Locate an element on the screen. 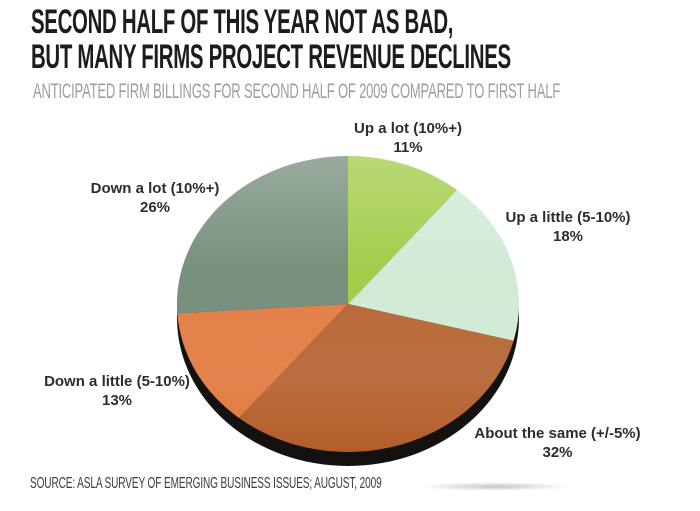  slice-label-down-a-lot: Down a lot (10%+) 26% is located at coordinates (155, 198).